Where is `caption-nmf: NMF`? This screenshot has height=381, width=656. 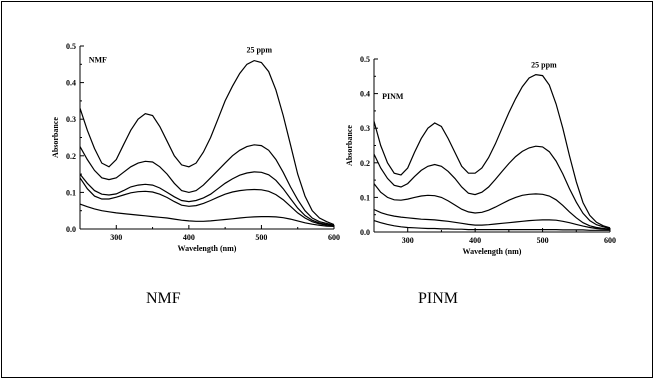 caption-nmf: NMF is located at coordinates (163, 298).